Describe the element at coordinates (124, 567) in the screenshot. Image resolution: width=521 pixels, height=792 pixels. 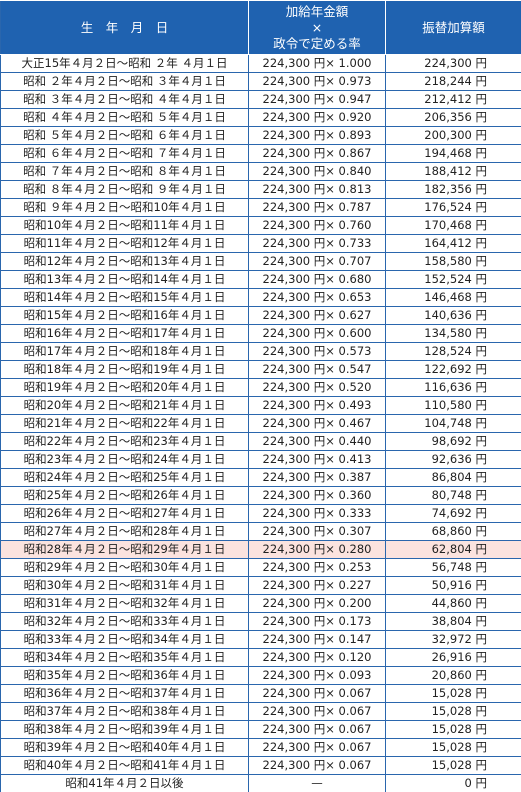
I see `table-cell: 昭和29年４月２日～昭和30年４月１日` at that location.